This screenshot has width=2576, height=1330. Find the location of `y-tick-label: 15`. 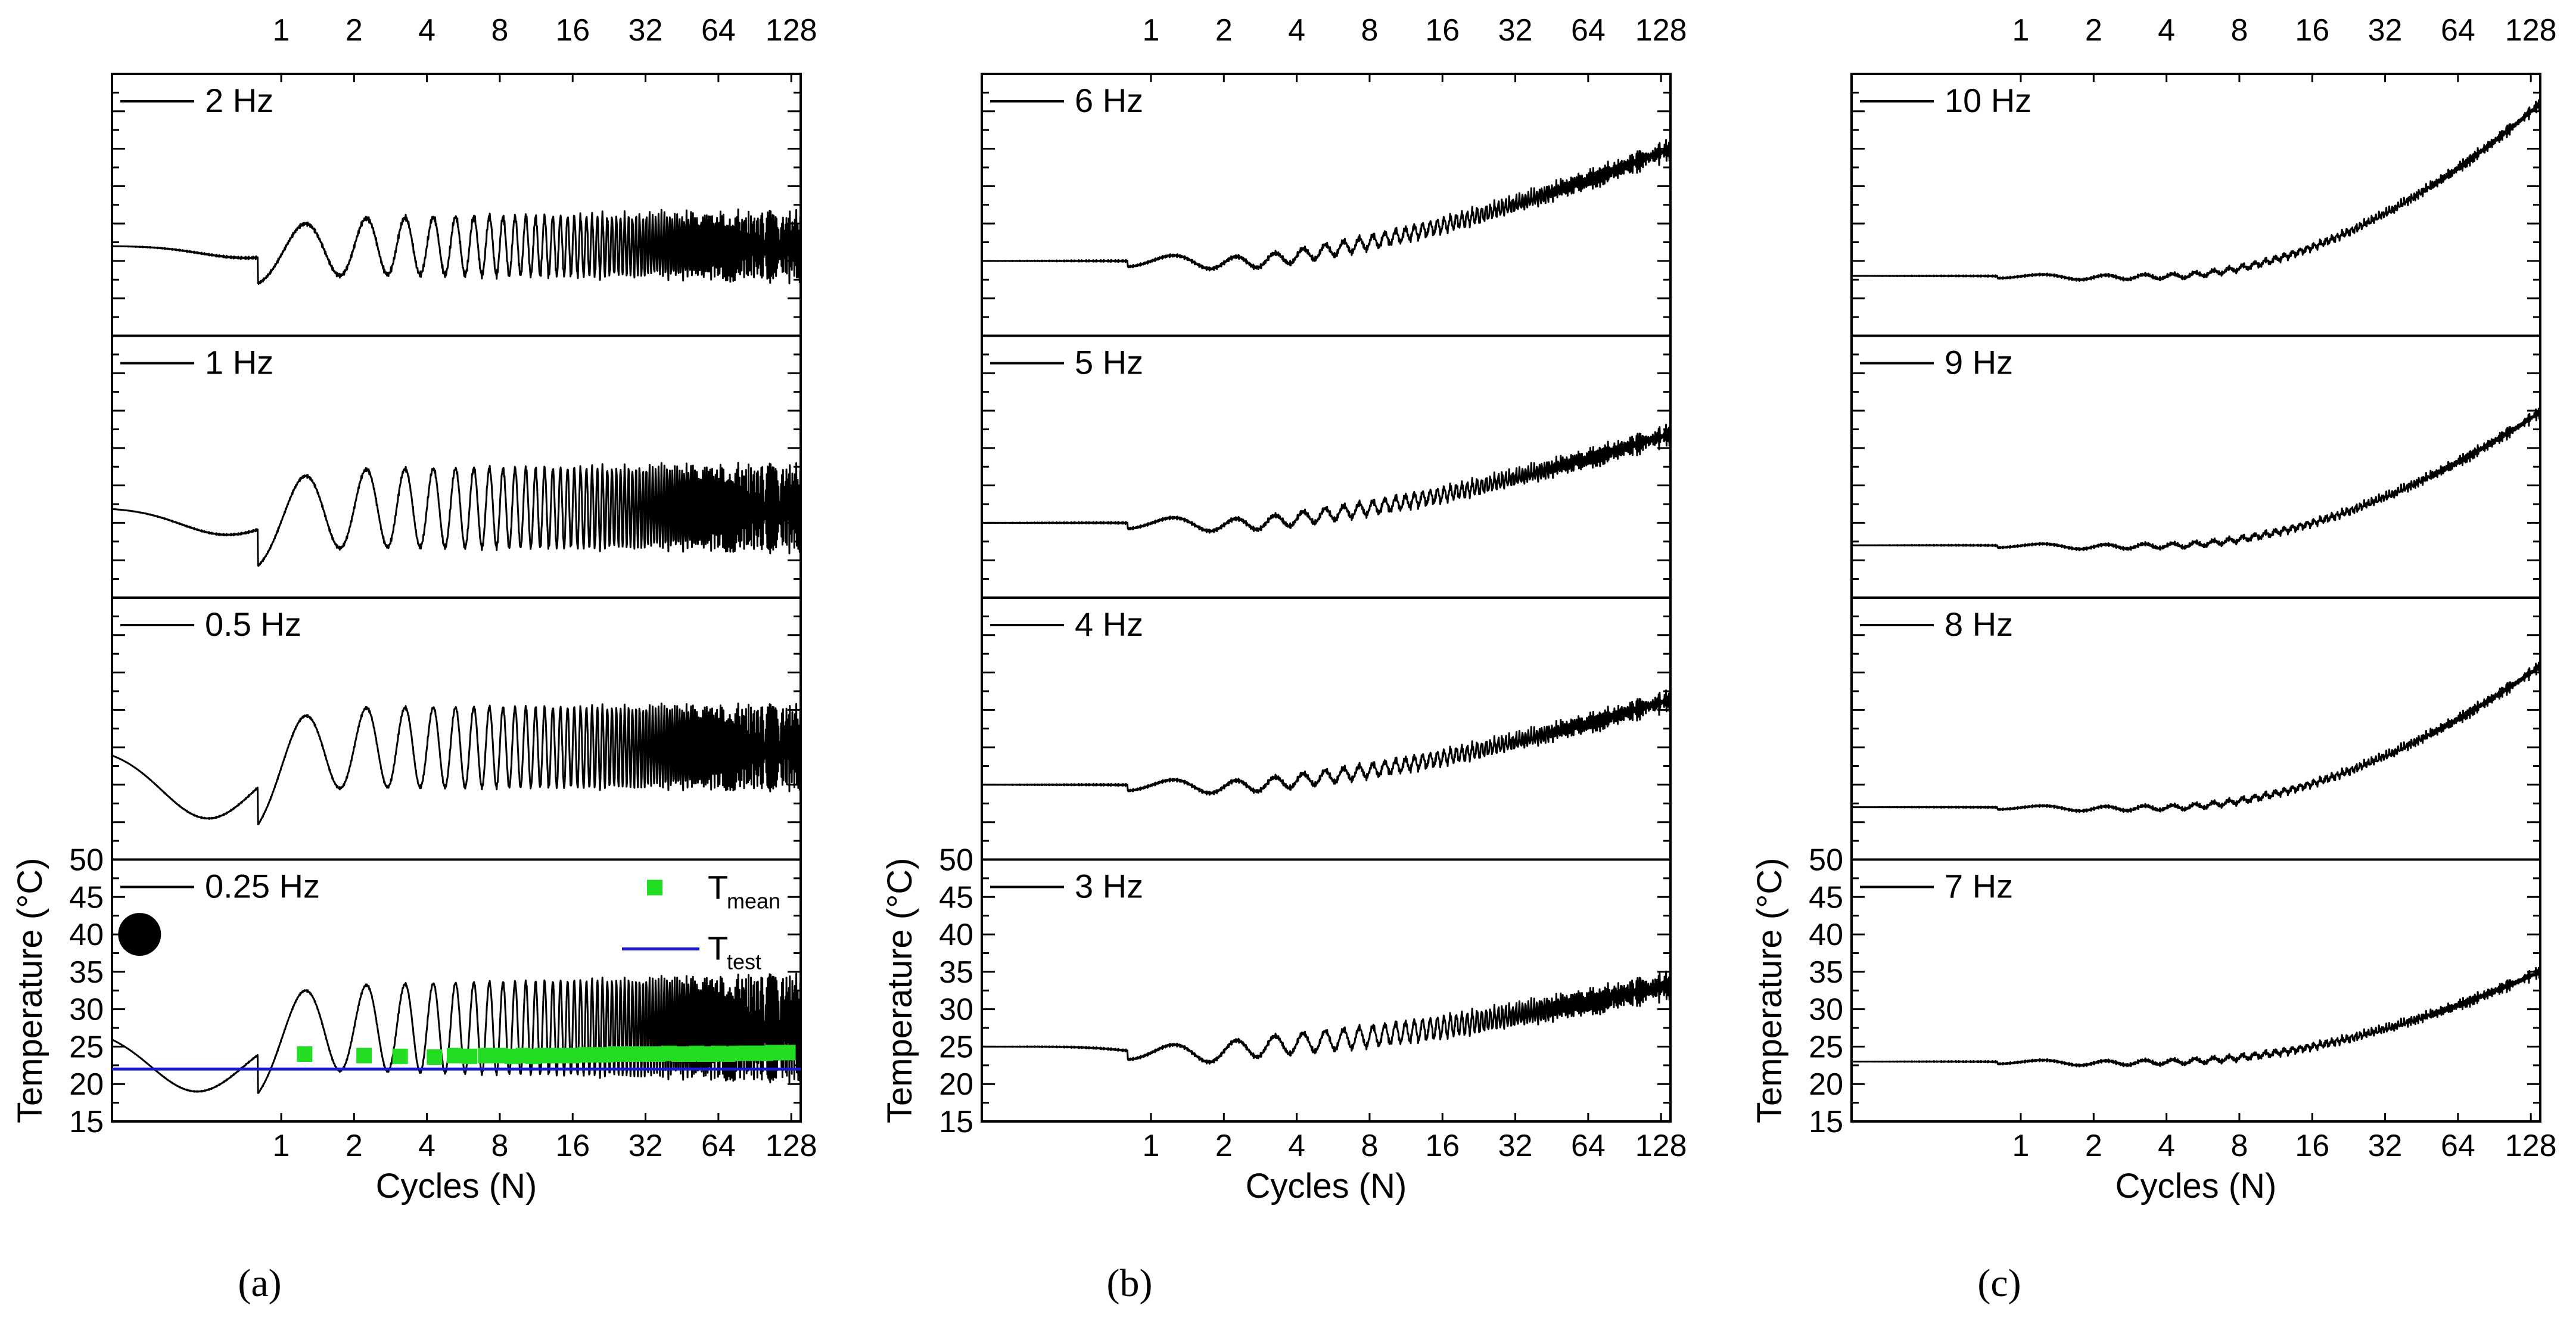

y-tick-label: 15 is located at coordinates (1826, 1122).